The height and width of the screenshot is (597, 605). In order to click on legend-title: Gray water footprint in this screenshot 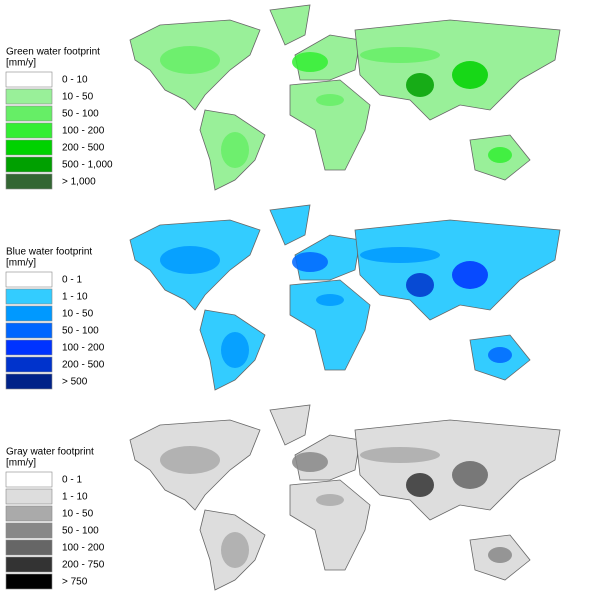, I will do `click(50, 452)`.